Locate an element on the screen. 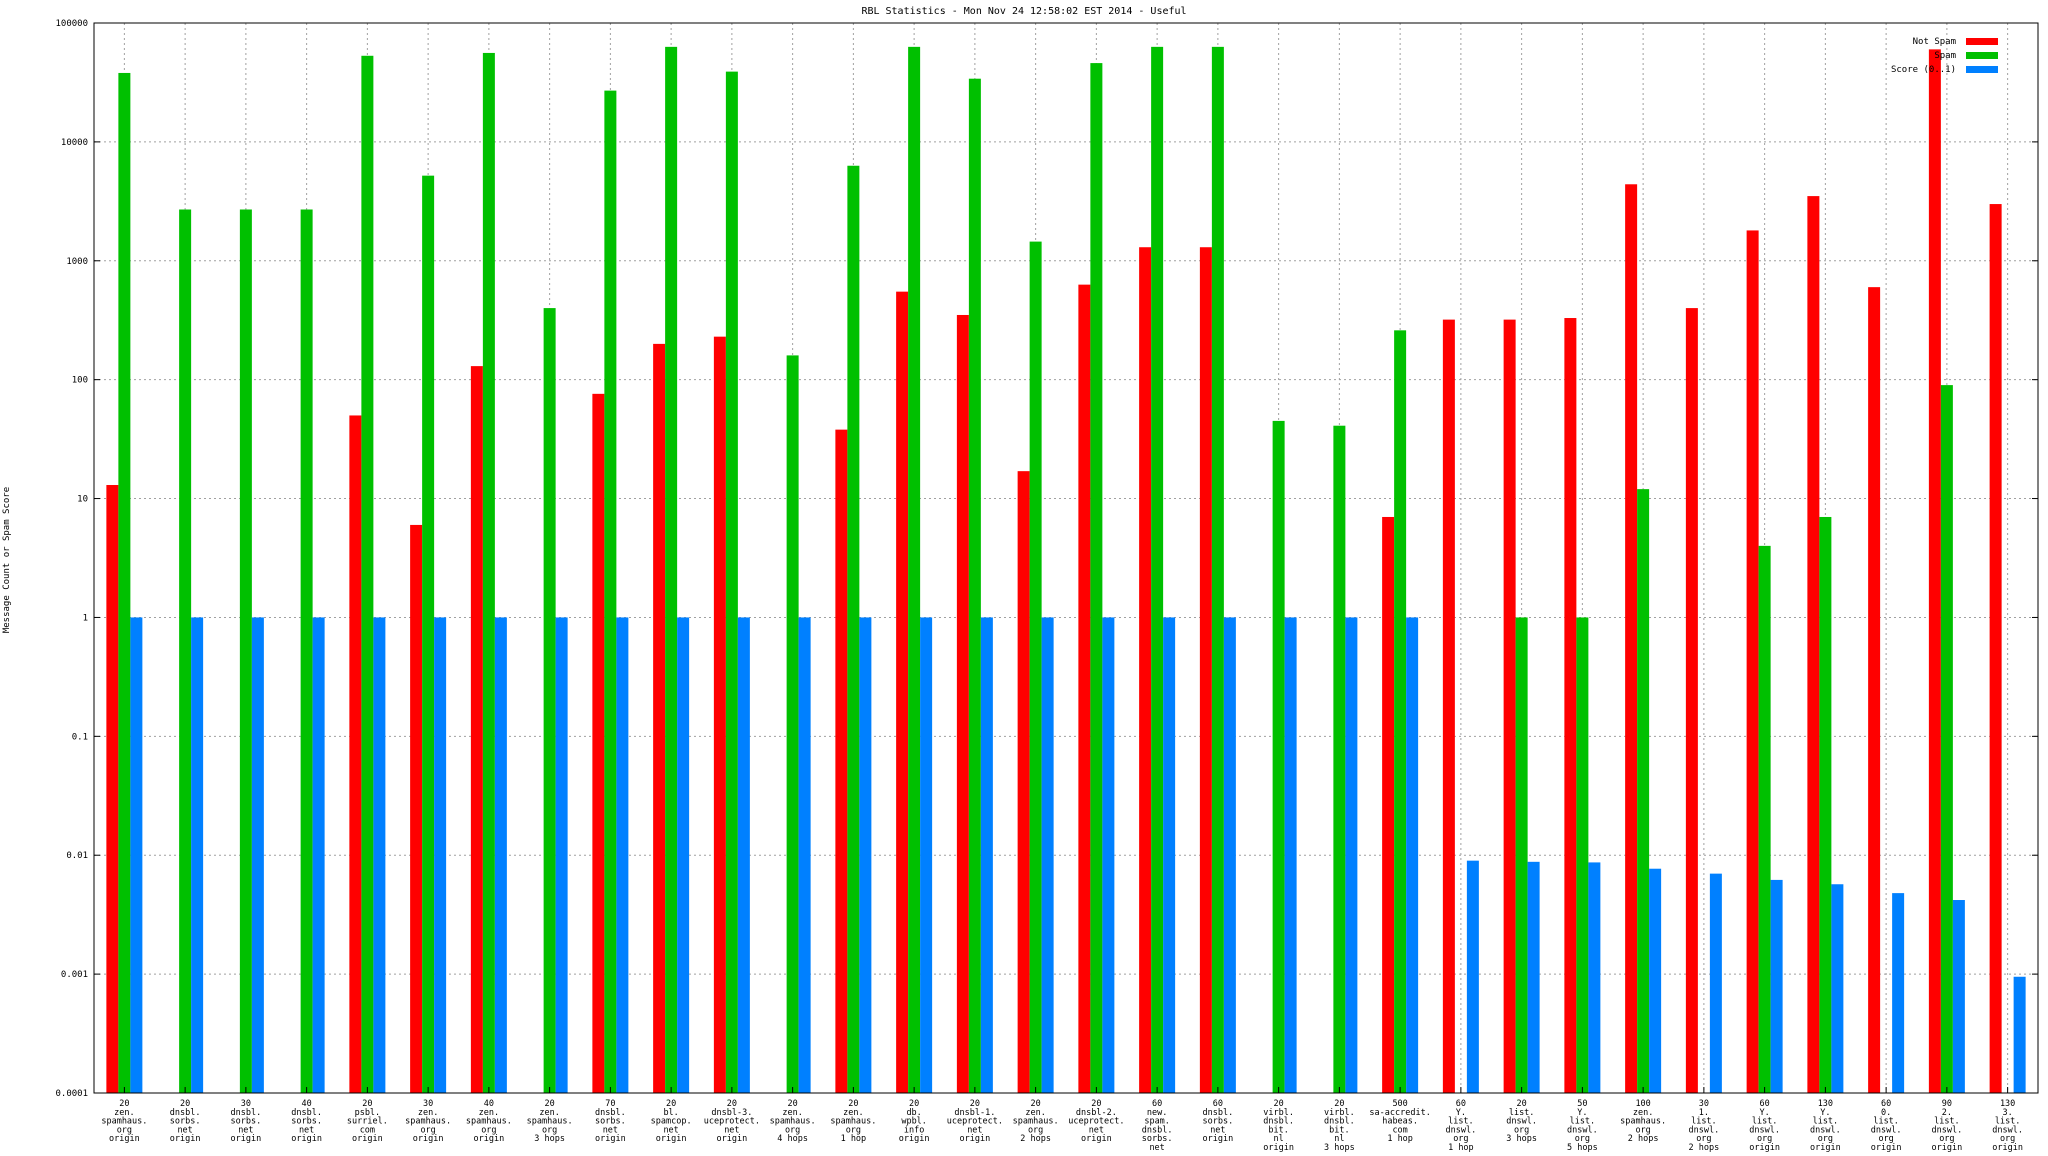 The height and width of the screenshot is (1156, 2048). legend-label: Spam is located at coordinates (1945, 56).